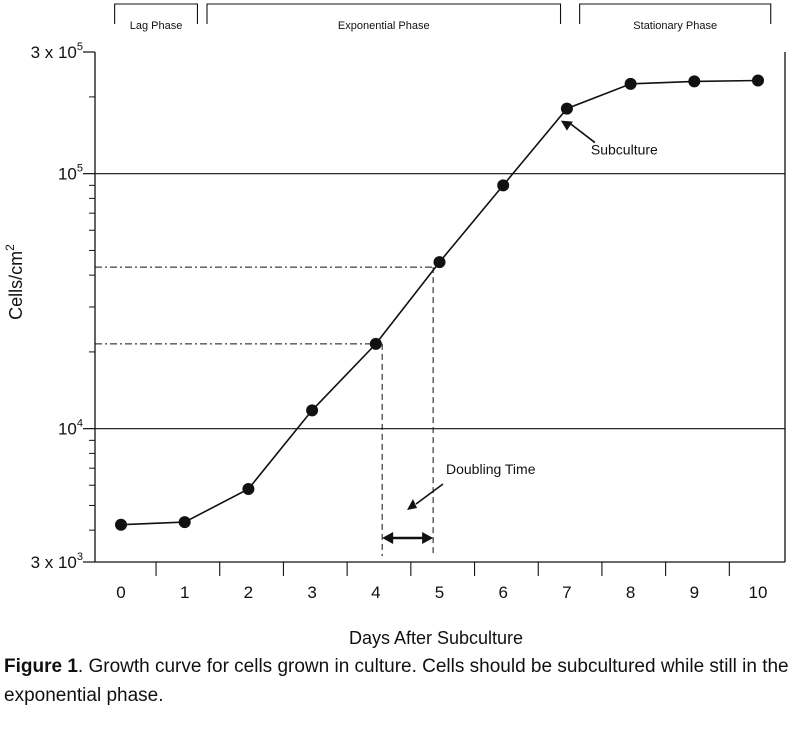 The width and height of the screenshot is (804, 734). Describe the element at coordinates (624, 150) in the screenshot. I see `subculture-label: Subculture` at that location.